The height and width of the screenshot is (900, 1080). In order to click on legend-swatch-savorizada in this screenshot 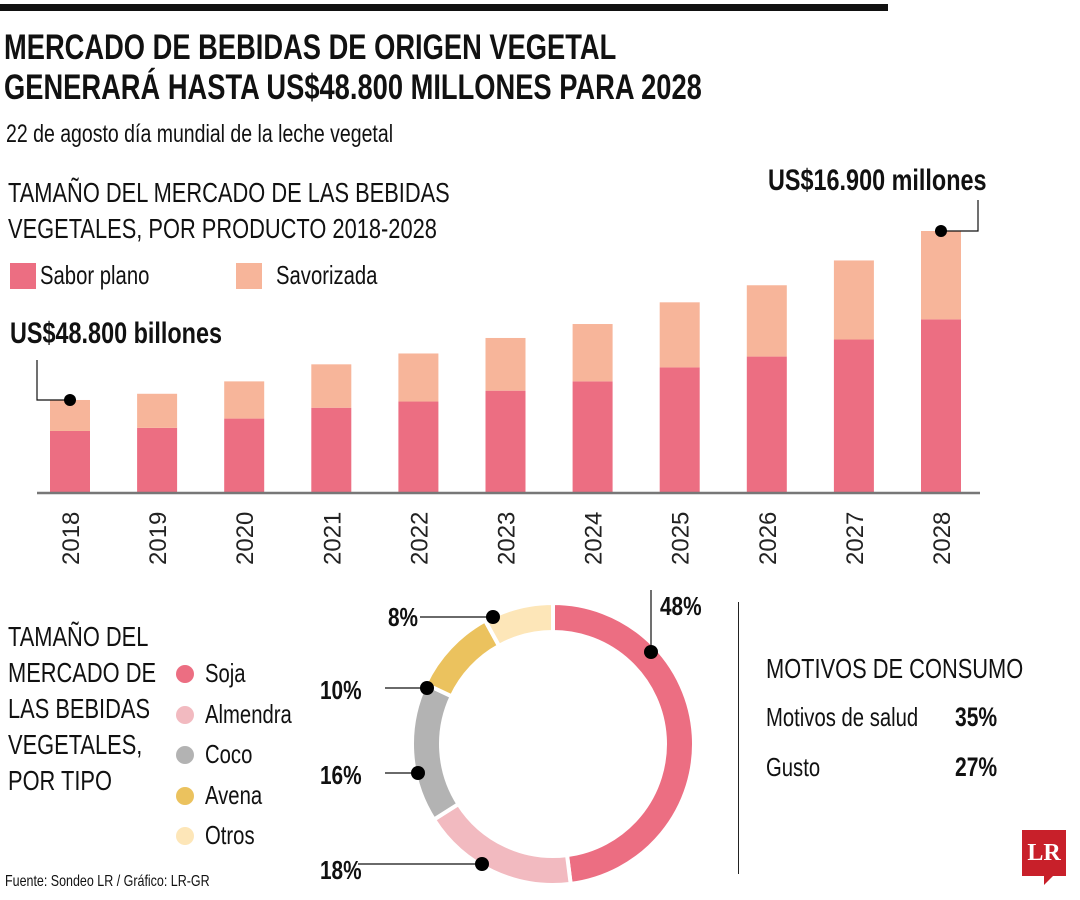, I will do `click(249, 276)`.